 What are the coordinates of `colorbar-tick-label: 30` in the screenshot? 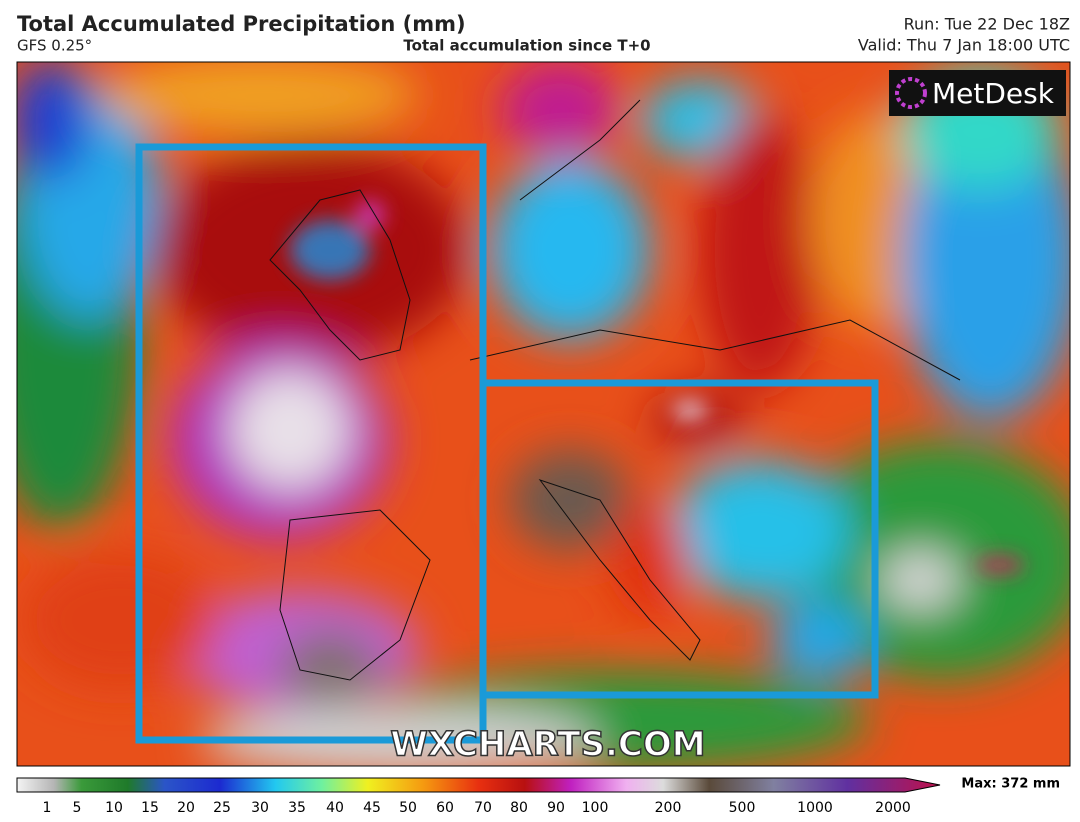 It's located at (260, 808).